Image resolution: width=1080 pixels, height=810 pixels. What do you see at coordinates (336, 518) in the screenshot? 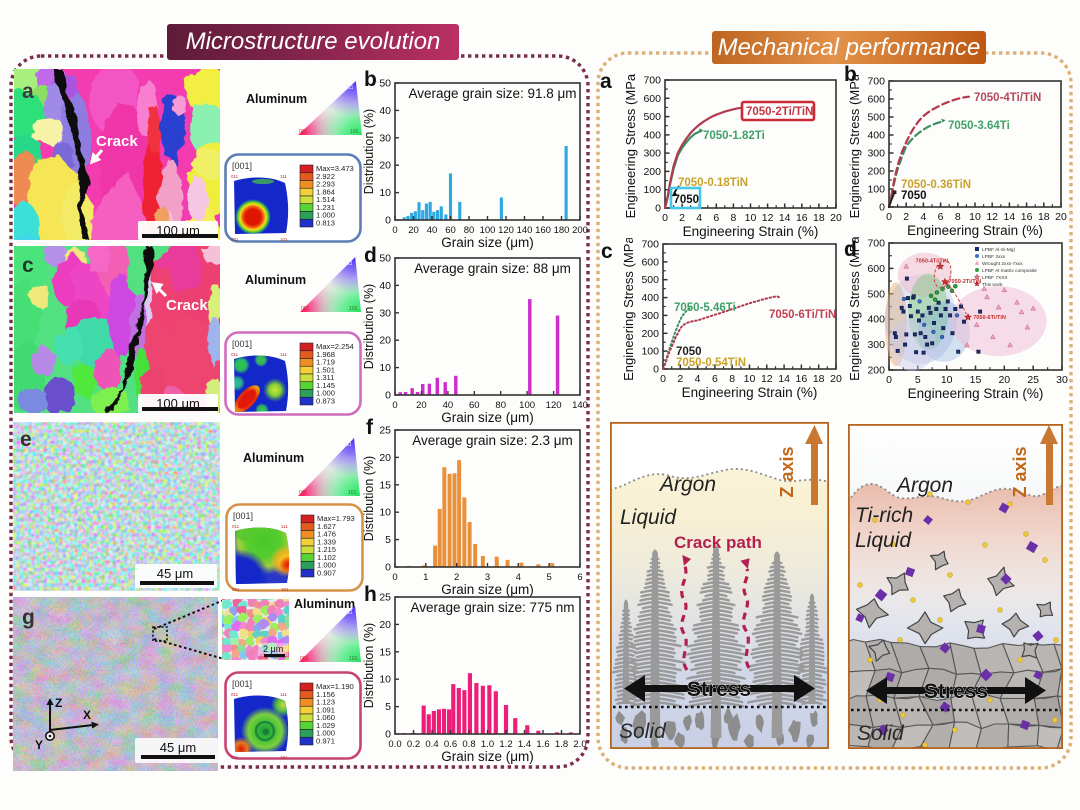
I see `svg-text: Max=1.793` at bounding box center [336, 518].